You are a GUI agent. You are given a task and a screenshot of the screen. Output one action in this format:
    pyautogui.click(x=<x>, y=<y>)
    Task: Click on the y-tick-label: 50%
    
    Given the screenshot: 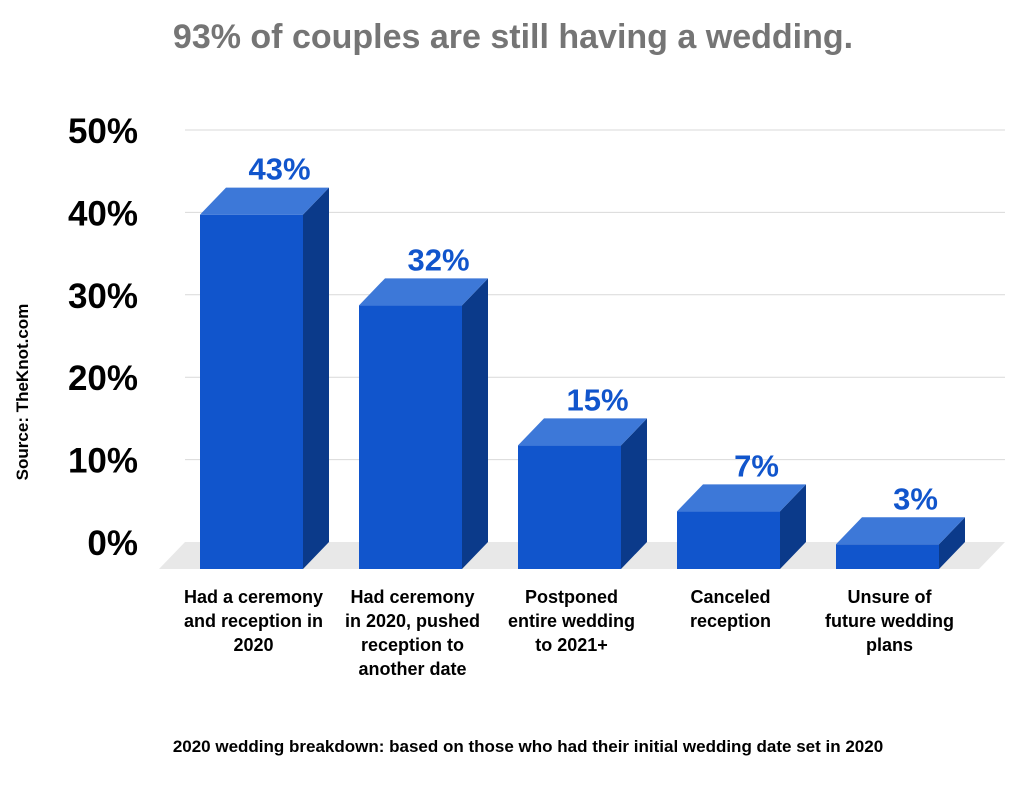 What is the action you would take?
    pyautogui.click(x=103, y=131)
    